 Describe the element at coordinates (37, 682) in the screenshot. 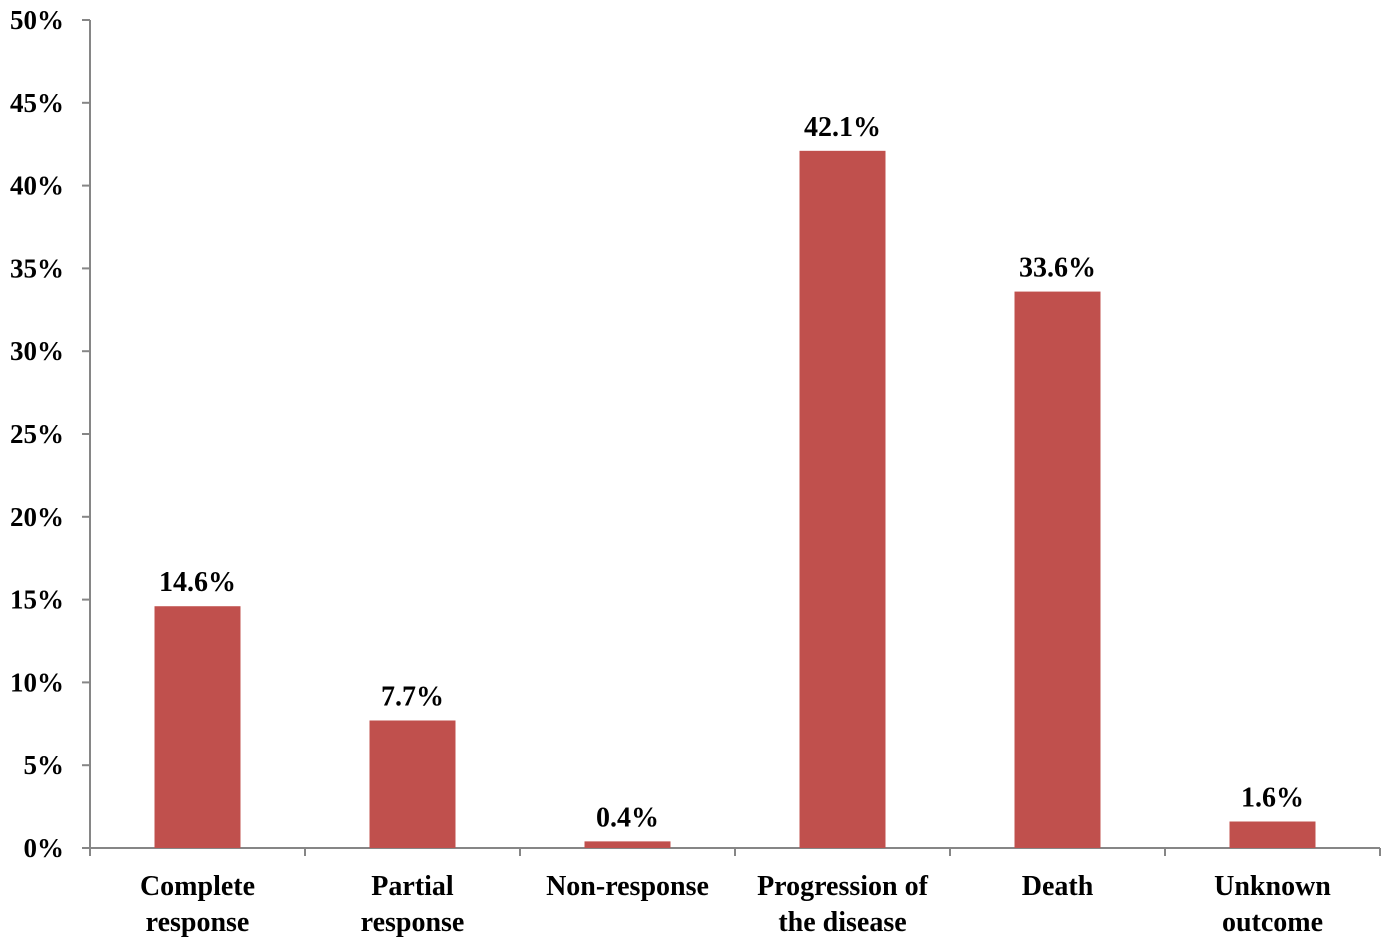

I see `y-tick-label: 10%` at that location.